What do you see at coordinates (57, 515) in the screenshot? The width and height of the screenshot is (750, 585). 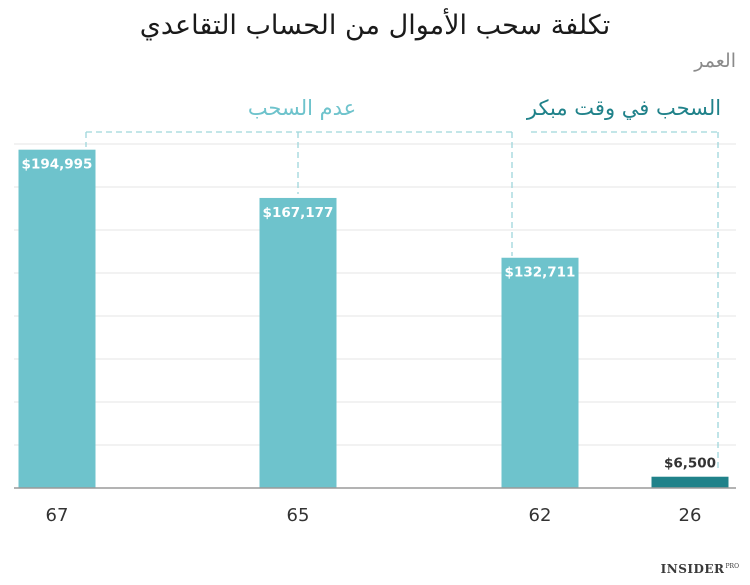 I see `x-tick-label: 67` at bounding box center [57, 515].